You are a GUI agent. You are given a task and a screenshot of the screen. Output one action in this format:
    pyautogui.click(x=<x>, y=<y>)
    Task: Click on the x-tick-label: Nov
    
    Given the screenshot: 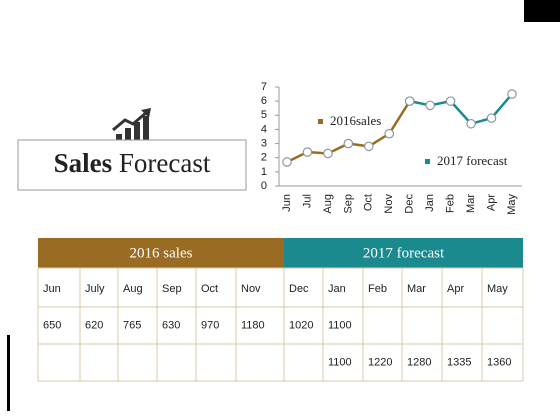 What is the action you would take?
    pyautogui.click(x=389, y=204)
    